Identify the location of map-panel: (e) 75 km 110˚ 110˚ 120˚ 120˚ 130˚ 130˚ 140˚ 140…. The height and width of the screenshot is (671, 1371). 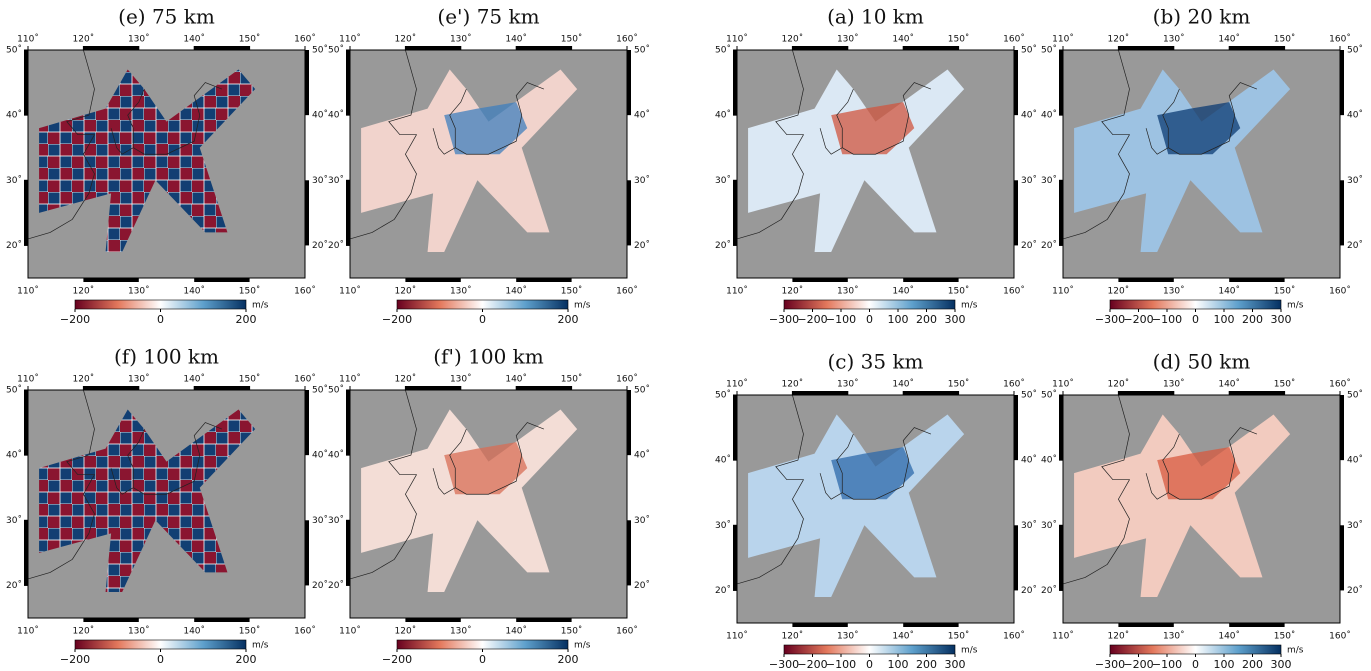
(167, 166).